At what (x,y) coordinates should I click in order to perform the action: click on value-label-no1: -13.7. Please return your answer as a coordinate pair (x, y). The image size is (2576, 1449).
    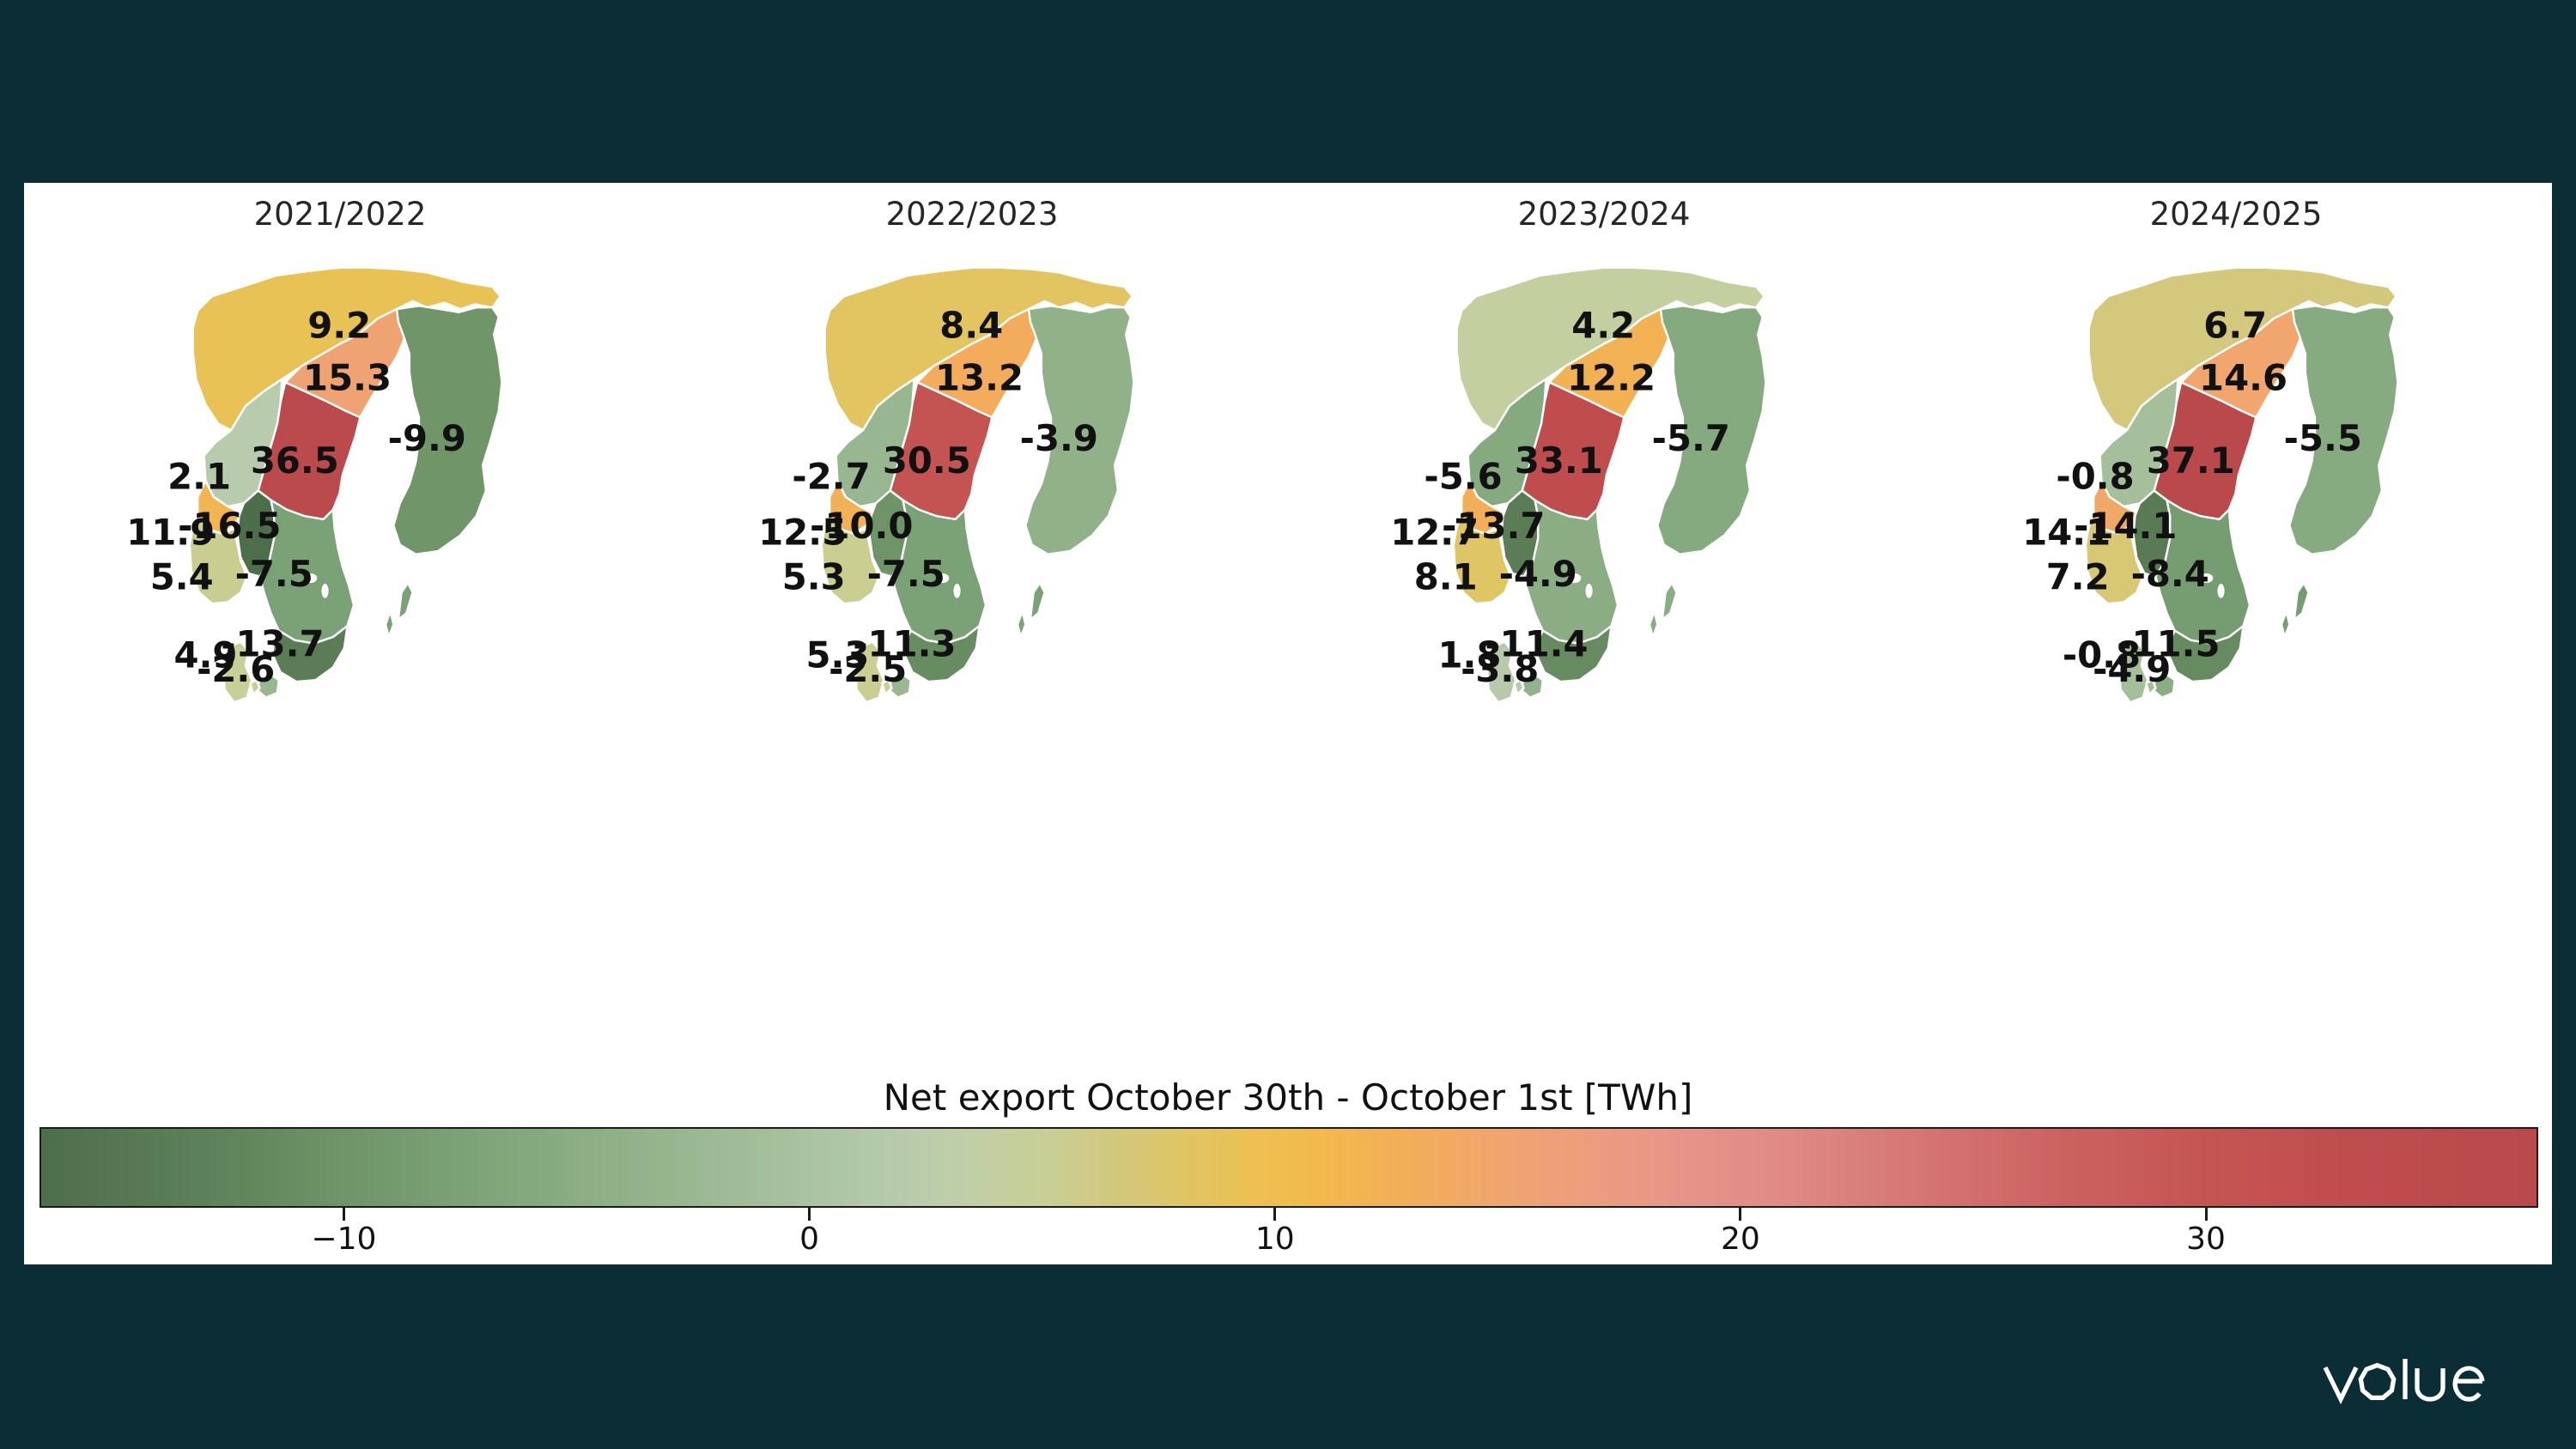
    Looking at the image, I should click on (1493, 526).